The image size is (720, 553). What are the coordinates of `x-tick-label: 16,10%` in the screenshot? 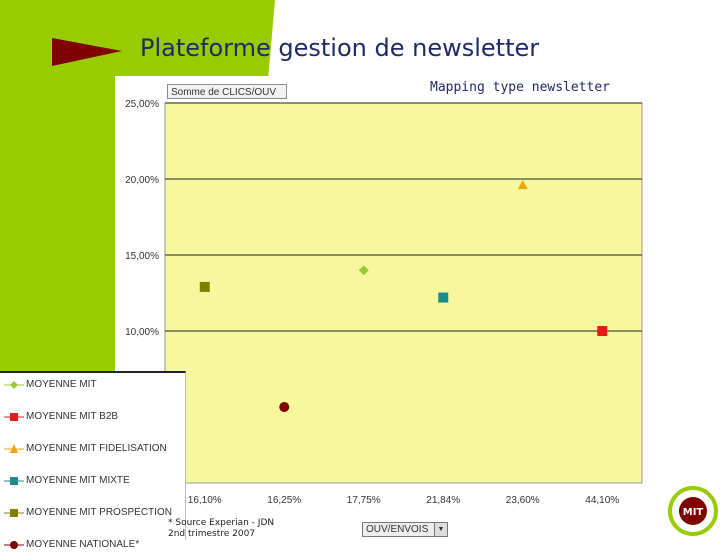 It's located at (205, 500).